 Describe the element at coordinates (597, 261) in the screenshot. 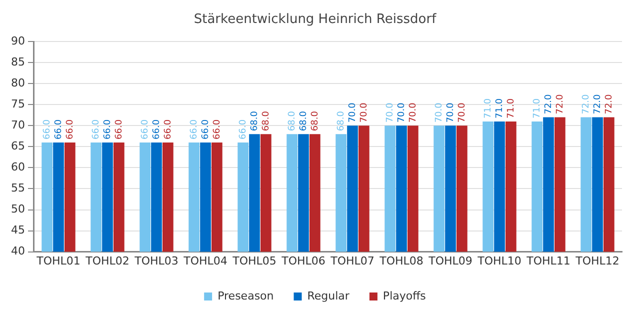

I see `x-tick-label: TOHL12` at that location.